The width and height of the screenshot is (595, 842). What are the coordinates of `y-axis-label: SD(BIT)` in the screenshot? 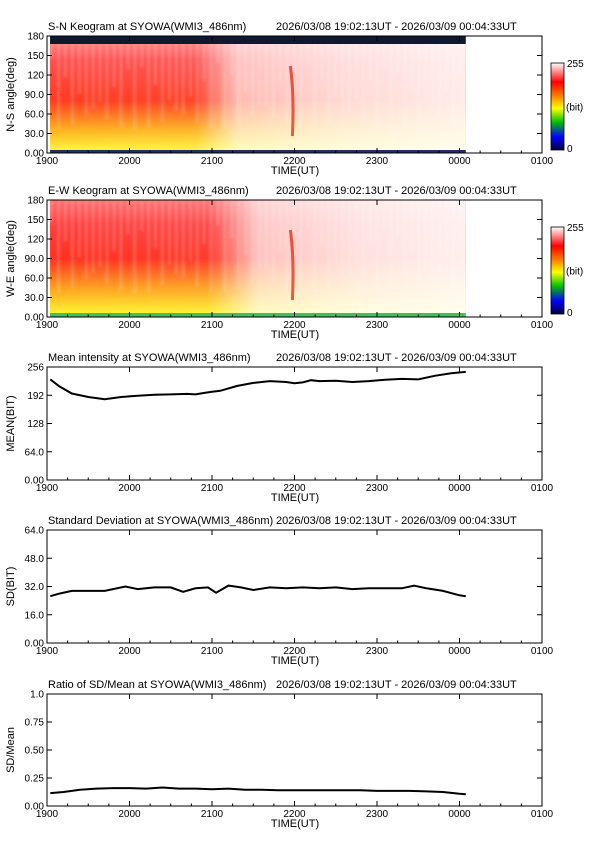 It's located at (11, 587).